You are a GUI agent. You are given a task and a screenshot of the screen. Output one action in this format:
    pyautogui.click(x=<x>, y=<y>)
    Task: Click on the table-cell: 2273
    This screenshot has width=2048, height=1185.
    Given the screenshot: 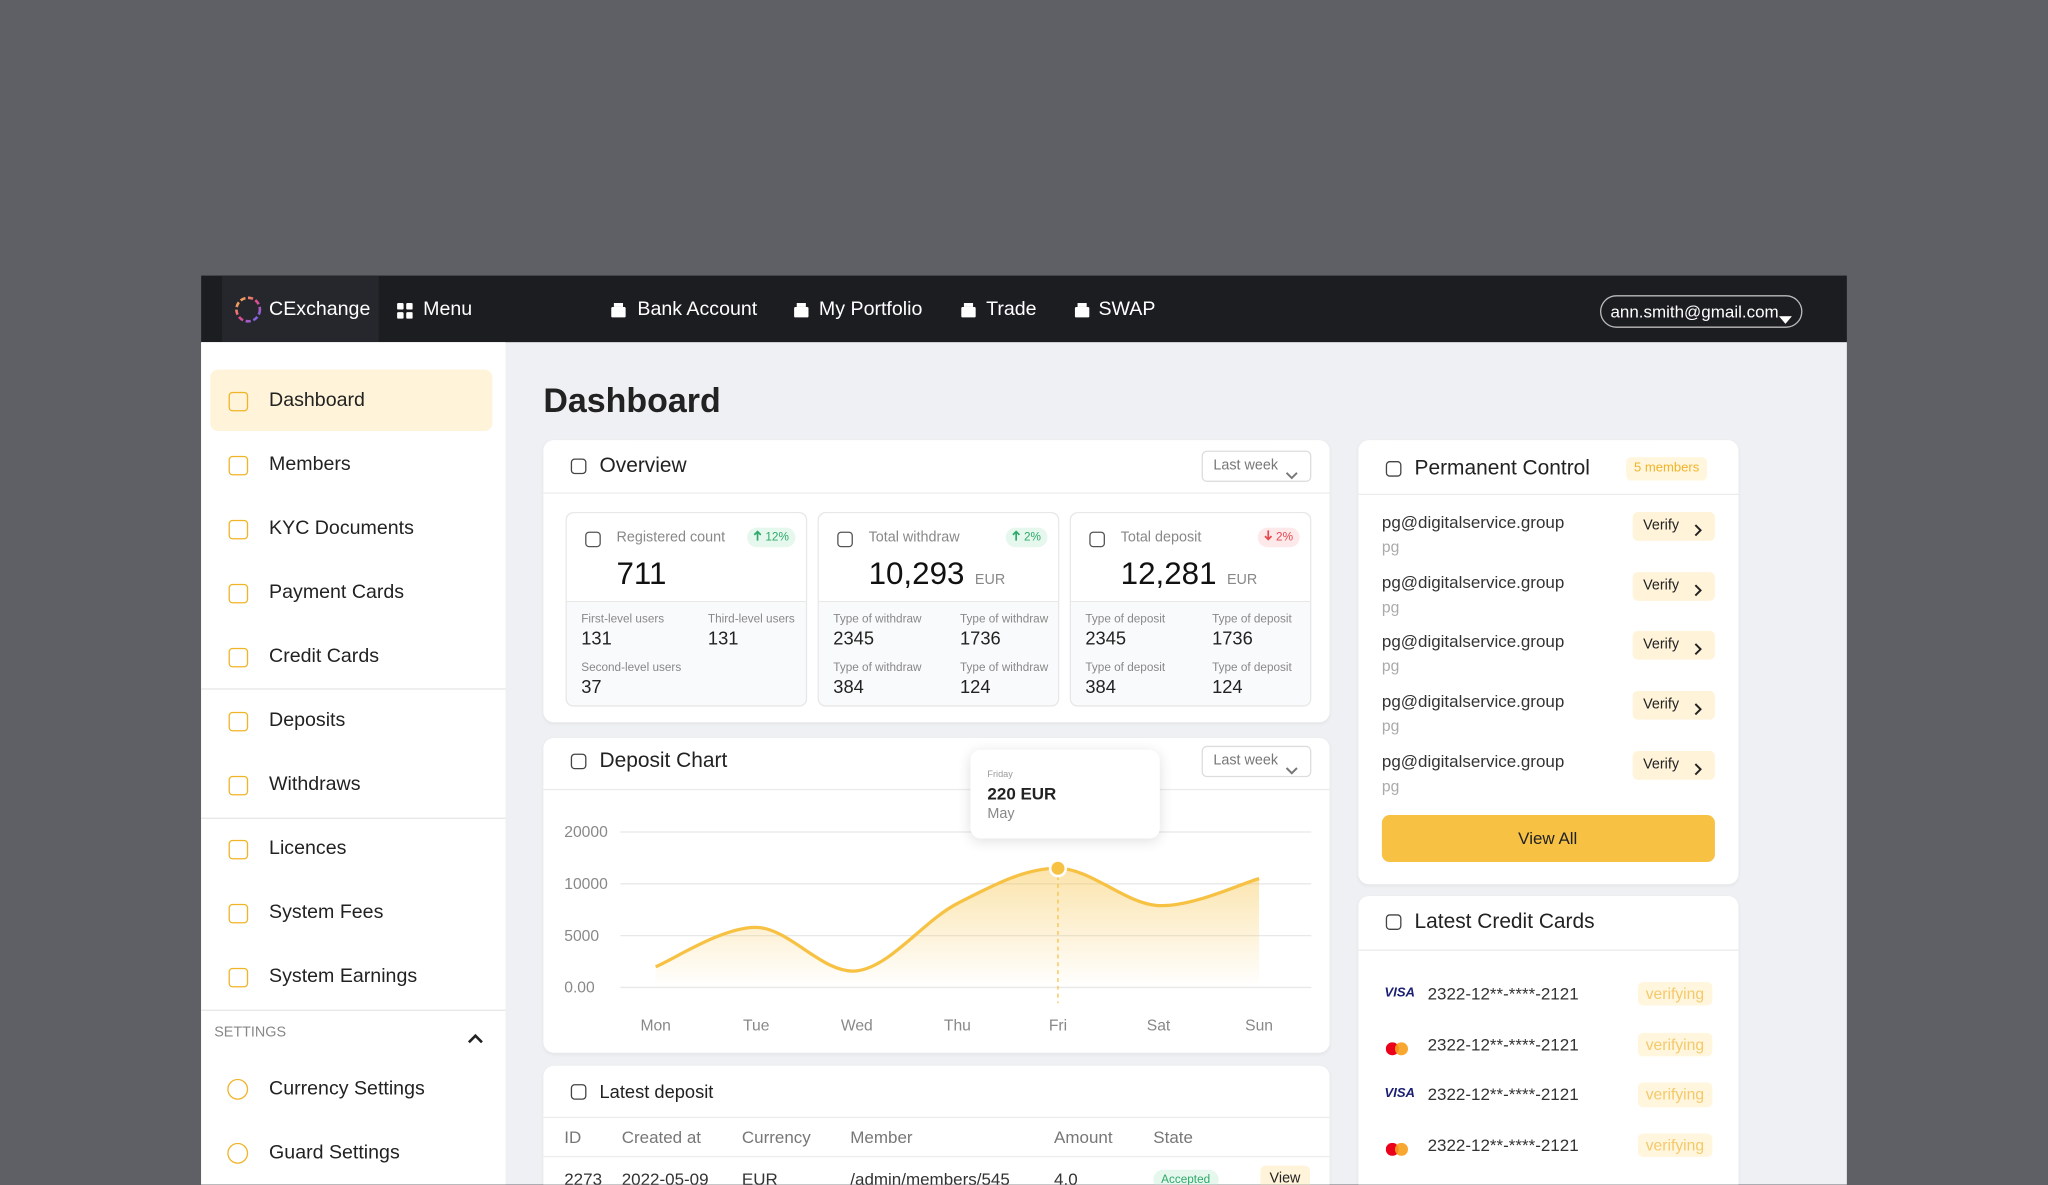 What is the action you would take?
    pyautogui.click(x=583, y=1177)
    